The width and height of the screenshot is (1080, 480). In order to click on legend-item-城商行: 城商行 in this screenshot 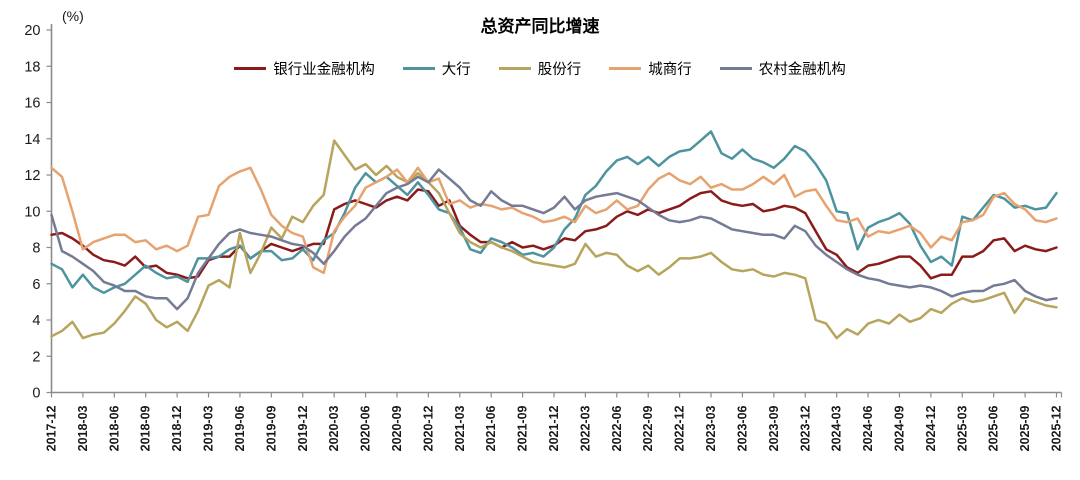, I will do `click(650, 68)`.